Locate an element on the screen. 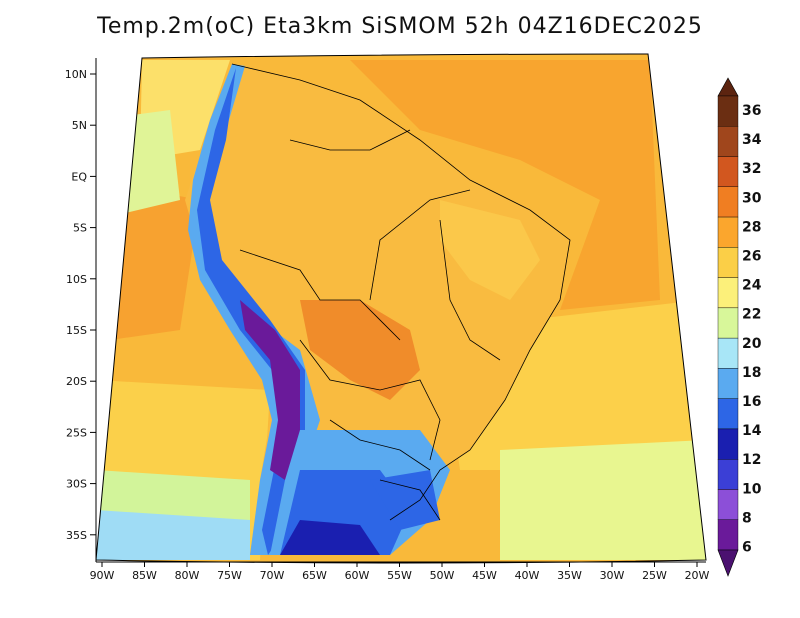  colorbar-label: 34 is located at coordinates (752, 140).